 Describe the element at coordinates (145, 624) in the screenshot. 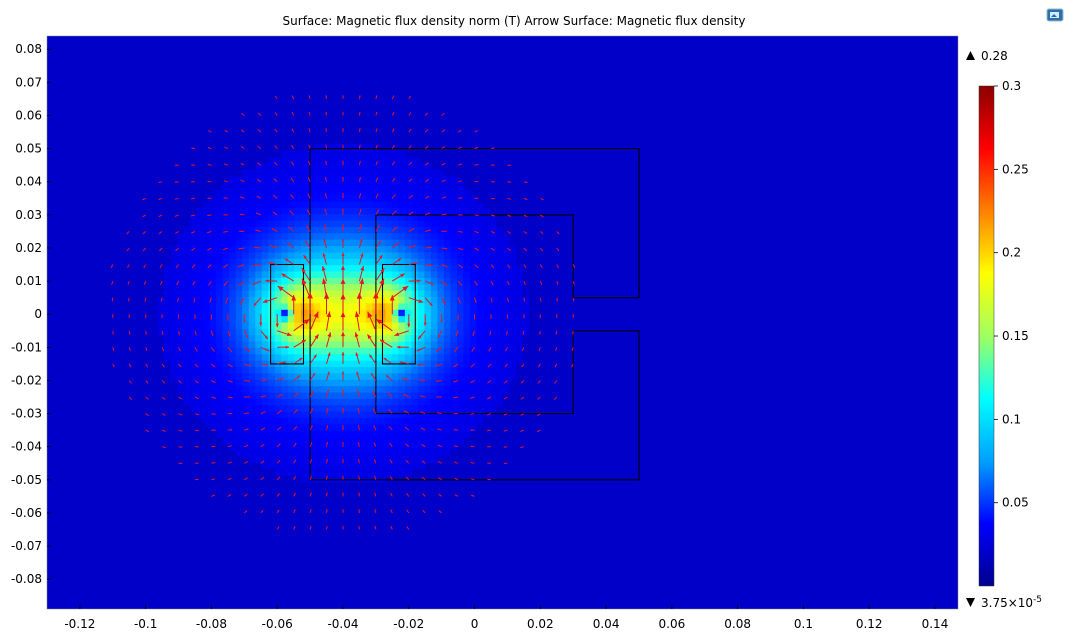

I see `x-tick-label: -0.1` at that location.